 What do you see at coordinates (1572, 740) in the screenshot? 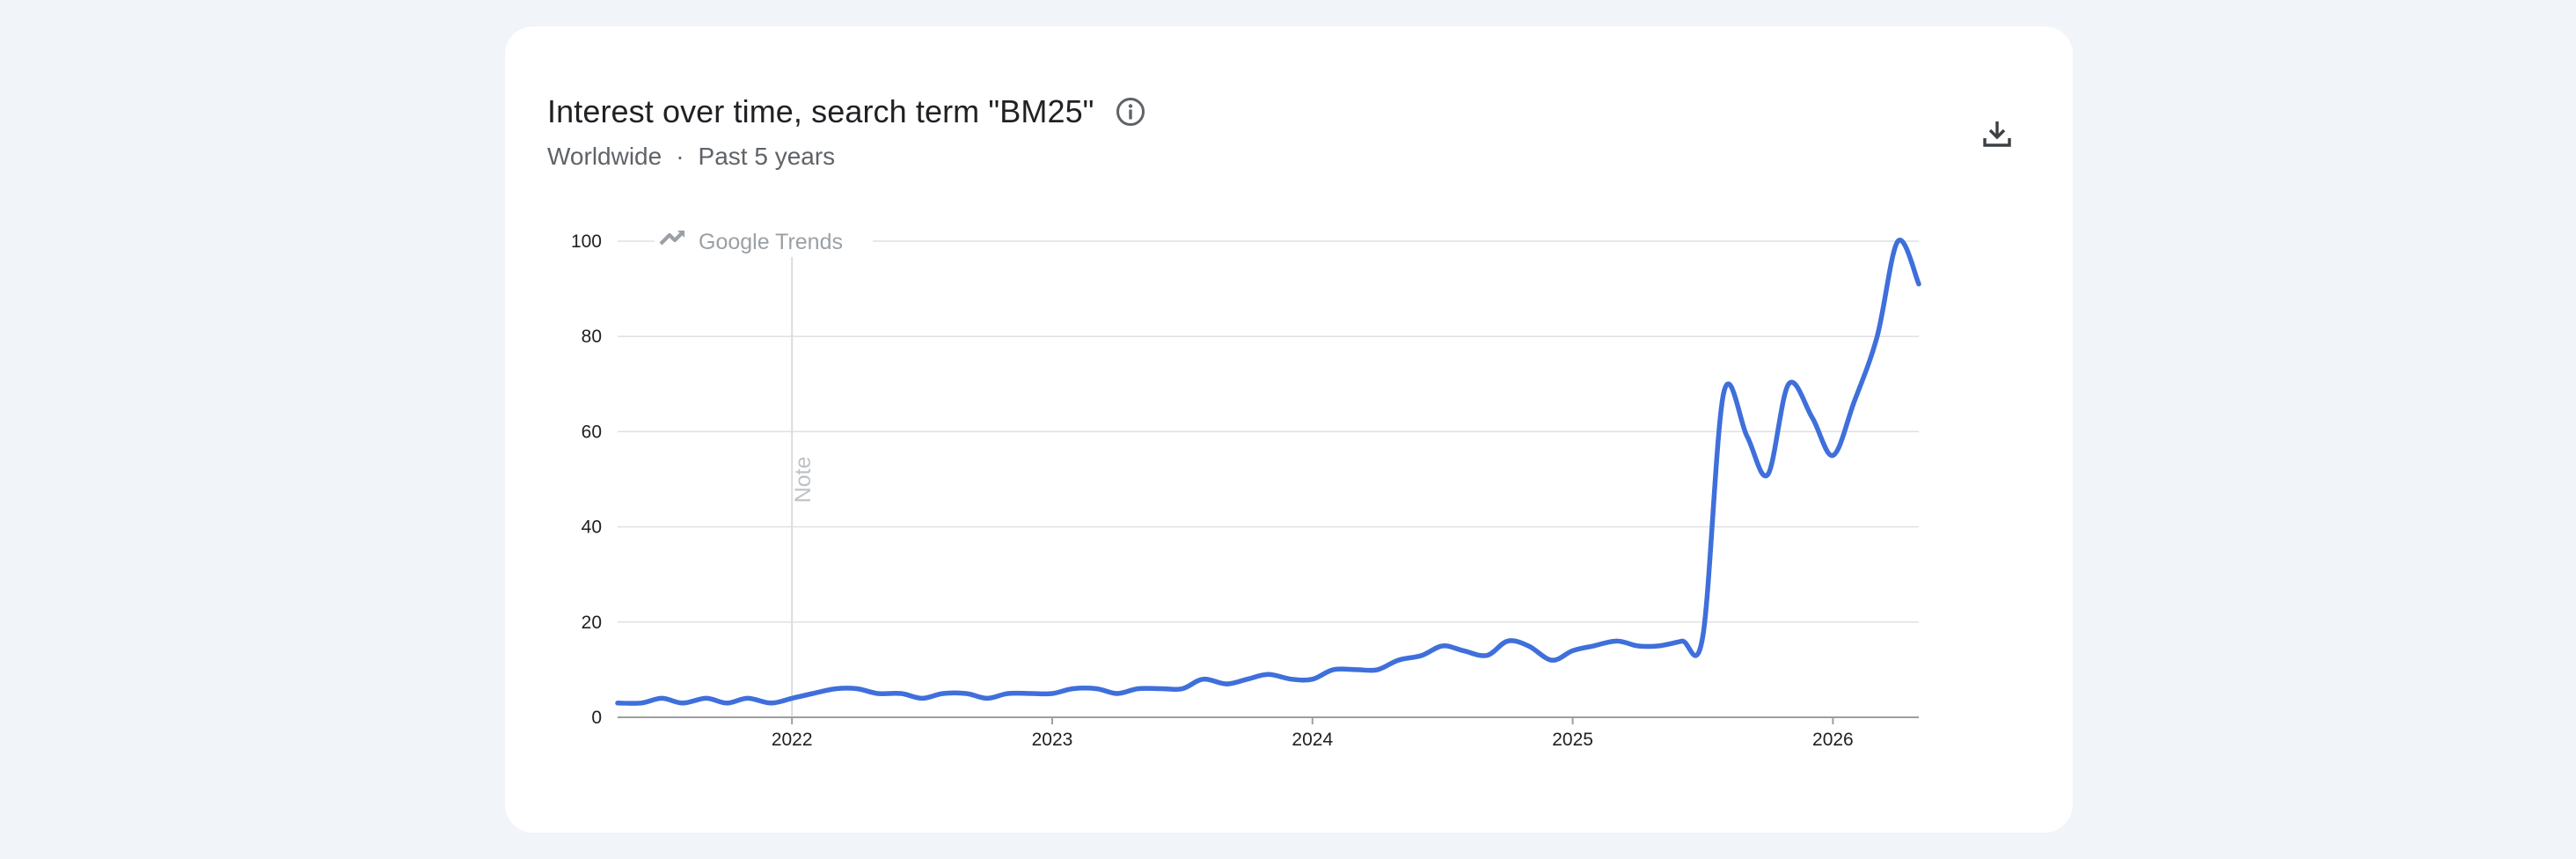
I see `x-tick-label-2025: 2025` at bounding box center [1572, 740].